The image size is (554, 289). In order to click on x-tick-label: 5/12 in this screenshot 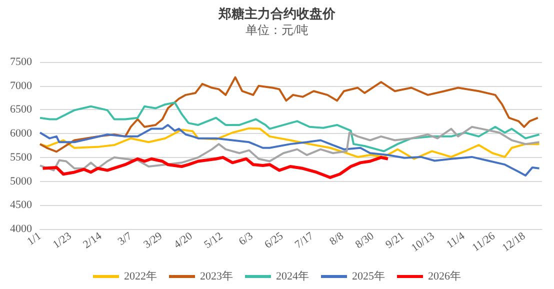, I will do `click(213, 241)`.